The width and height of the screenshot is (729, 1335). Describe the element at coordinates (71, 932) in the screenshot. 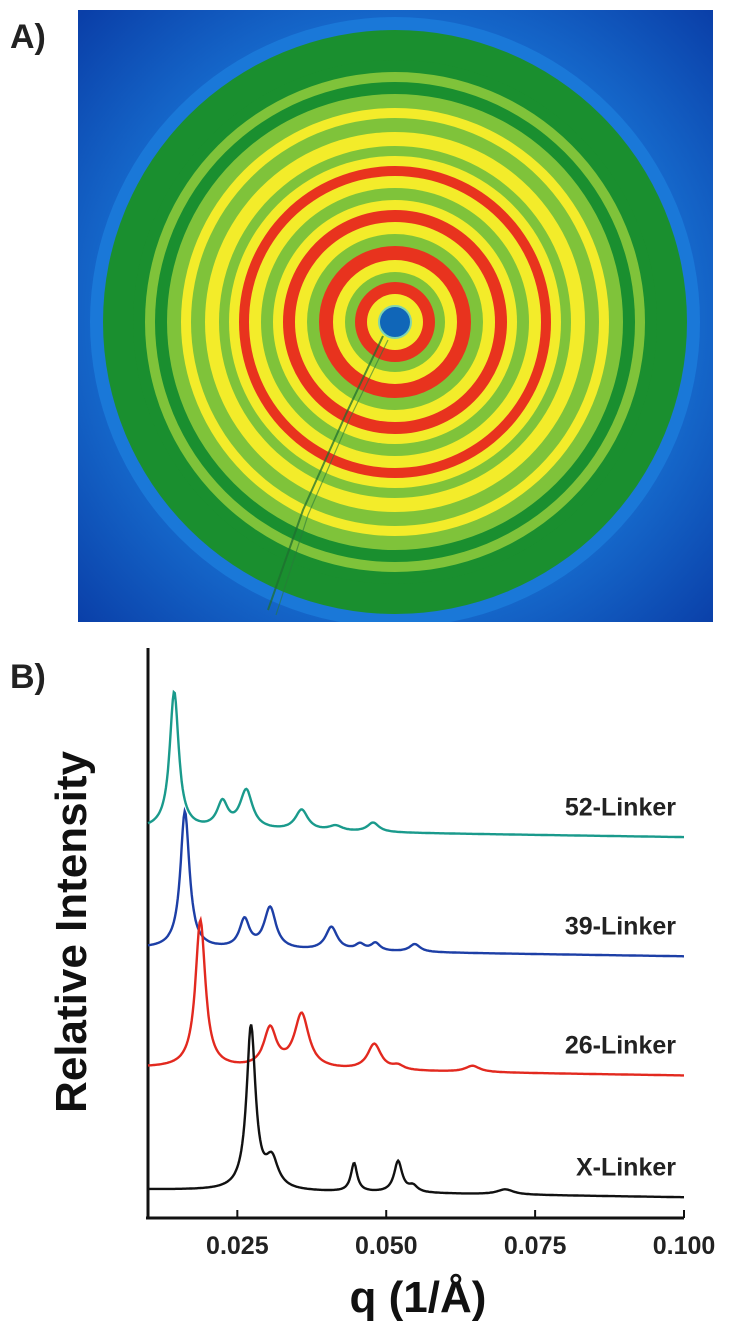

I see `y-axis-title: Relative Intensity` at that location.